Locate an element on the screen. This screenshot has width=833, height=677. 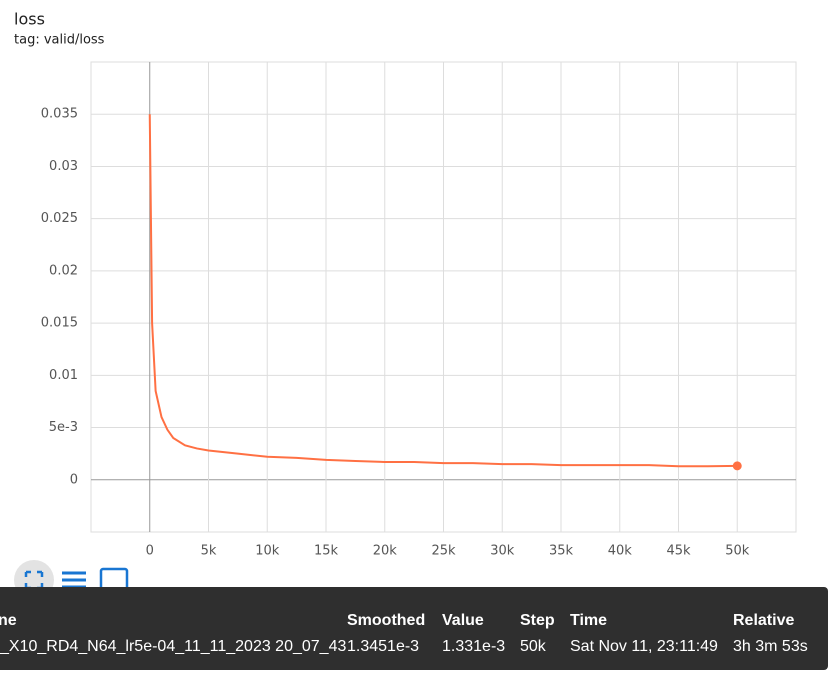
x-tick-label: 0 is located at coordinates (150, 551).